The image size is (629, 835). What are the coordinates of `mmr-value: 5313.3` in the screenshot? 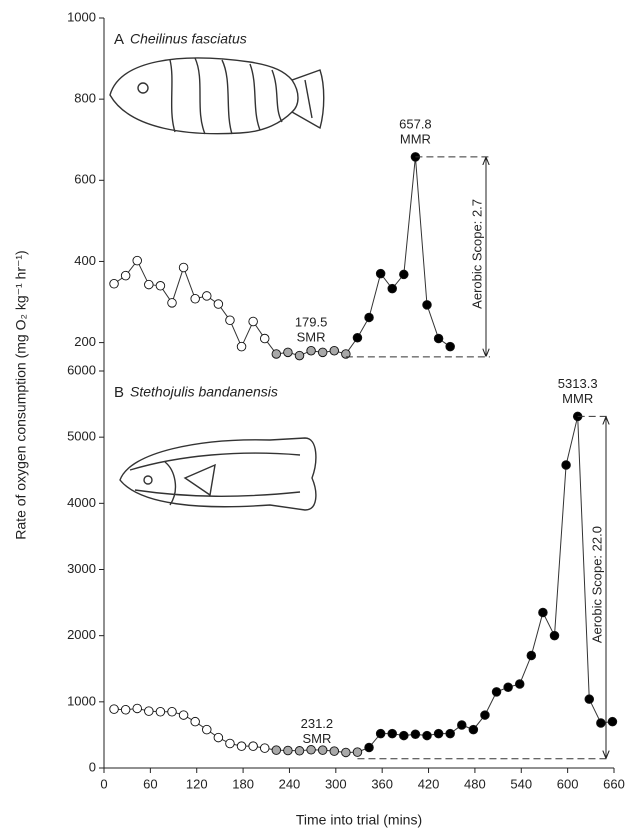 It's located at (578, 383).